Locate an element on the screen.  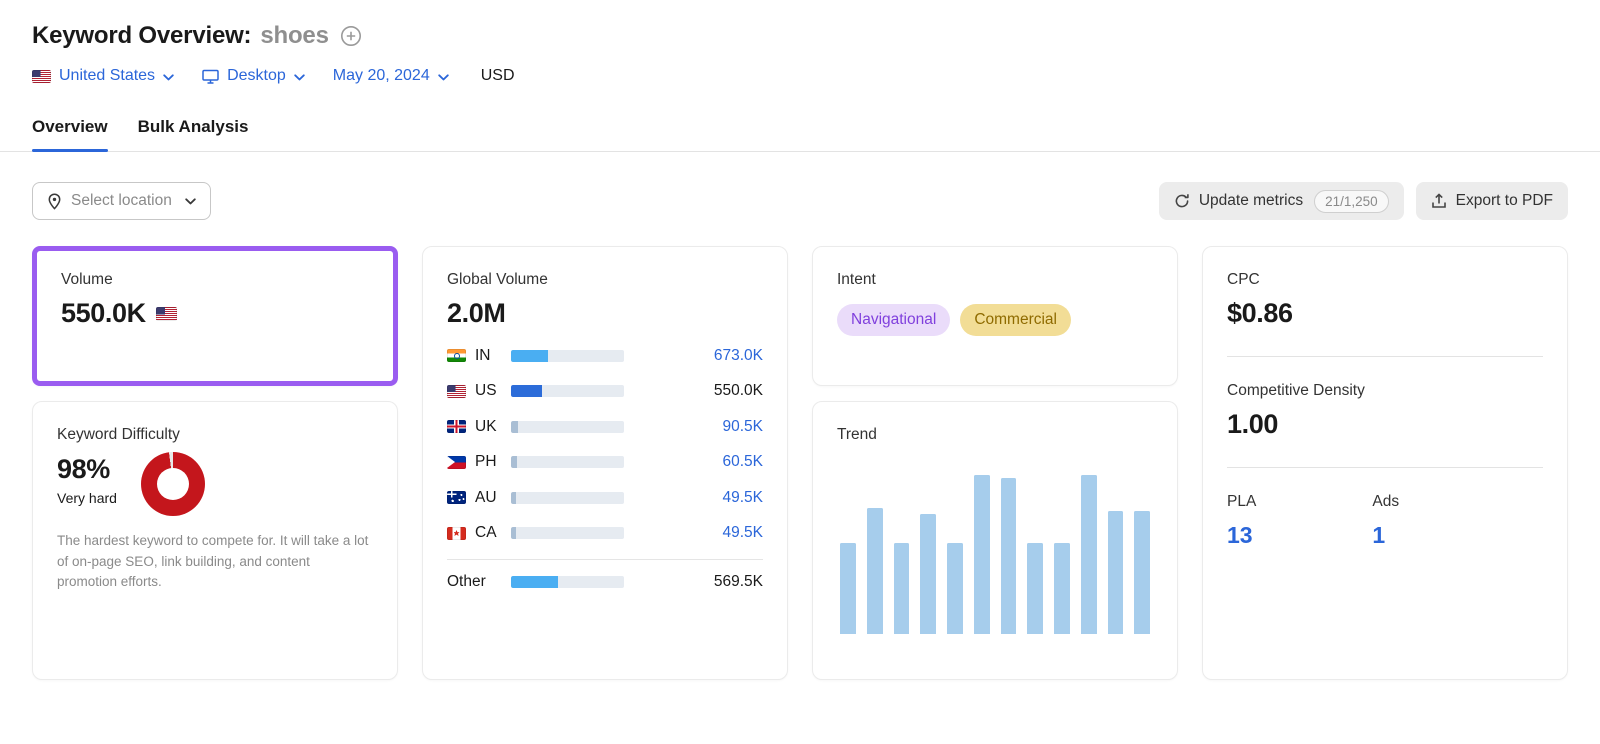
column-intent-trend: Intent Navigational Commercial Trend is located at coordinates (995, 463).